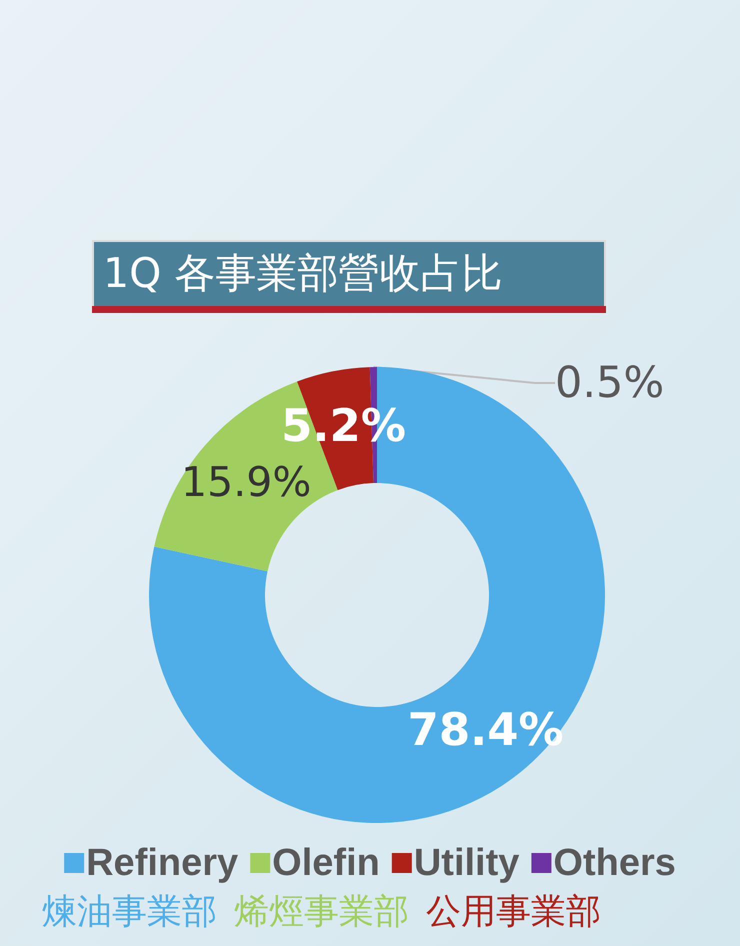 Image resolution: width=740 pixels, height=946 pixels. What do you see at coordinates (467, 863) in the screenshot?
I see `legend-label: Utility` at bounding box center [467, 863].